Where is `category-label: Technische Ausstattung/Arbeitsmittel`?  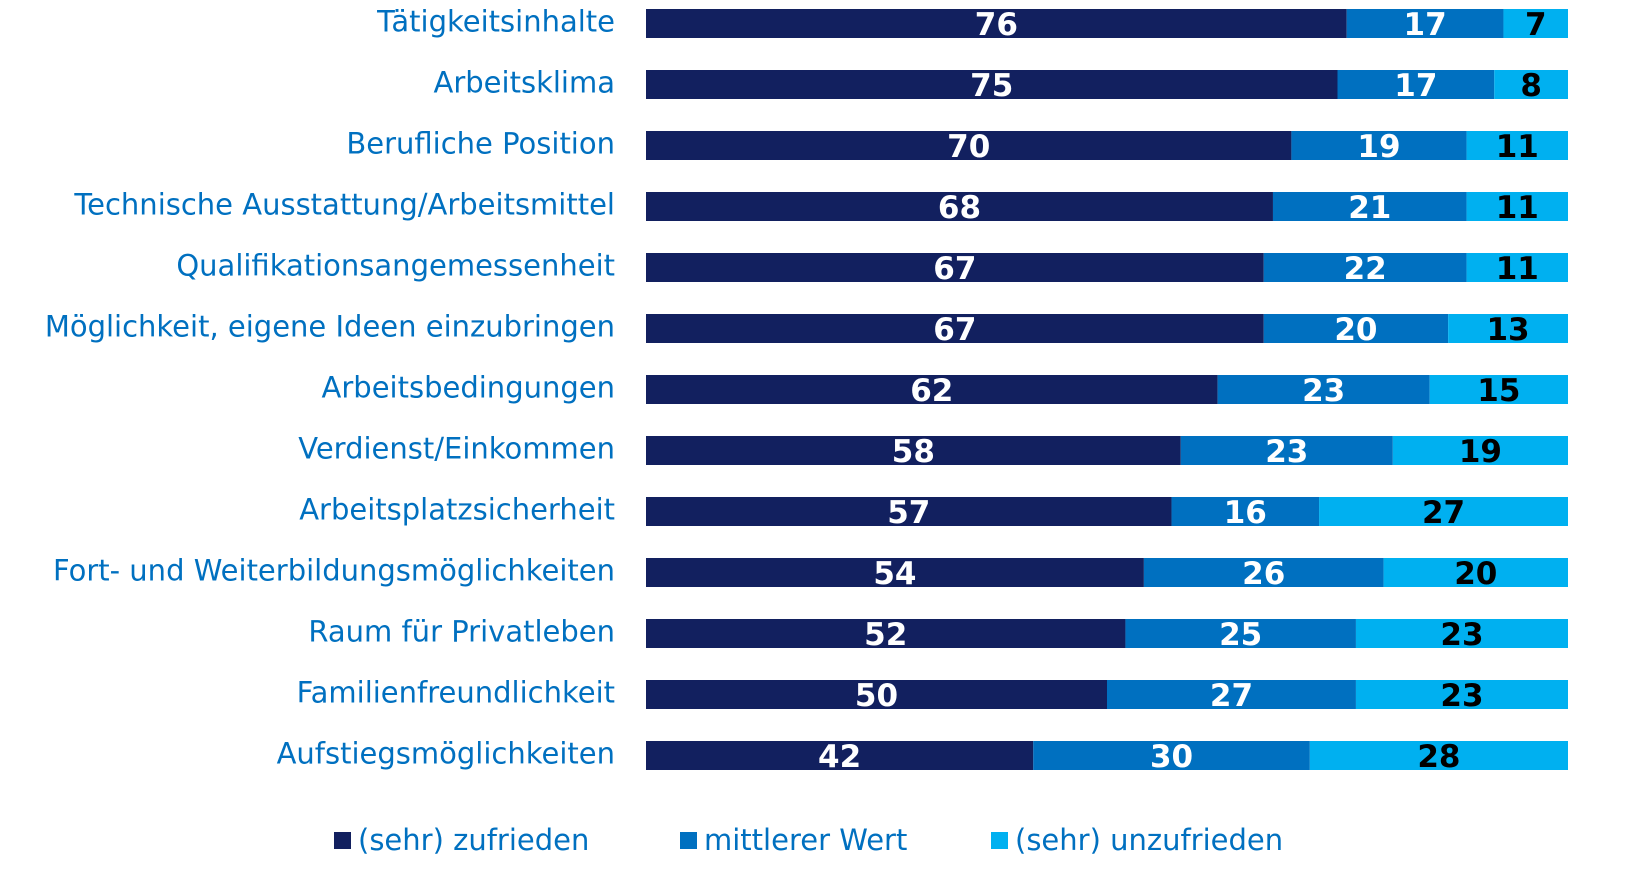 category-label: Technische Ausstattung/Arbeitsmittel is located at coordinates (344, 205).